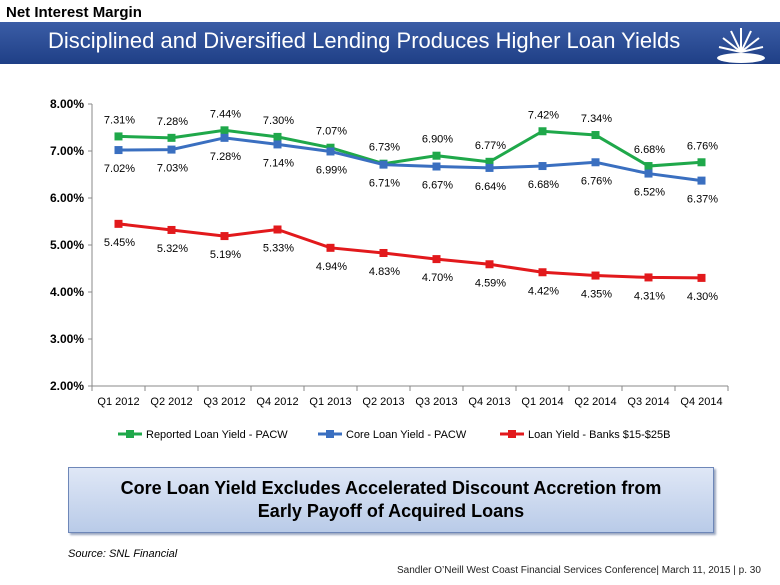 Image resolution: width=780 pixels, height=585 pixels. What do you see at coordinates (702, 297) in the screenshot?
I see `data-label: 4.30%` at bounding box center [702, 297].